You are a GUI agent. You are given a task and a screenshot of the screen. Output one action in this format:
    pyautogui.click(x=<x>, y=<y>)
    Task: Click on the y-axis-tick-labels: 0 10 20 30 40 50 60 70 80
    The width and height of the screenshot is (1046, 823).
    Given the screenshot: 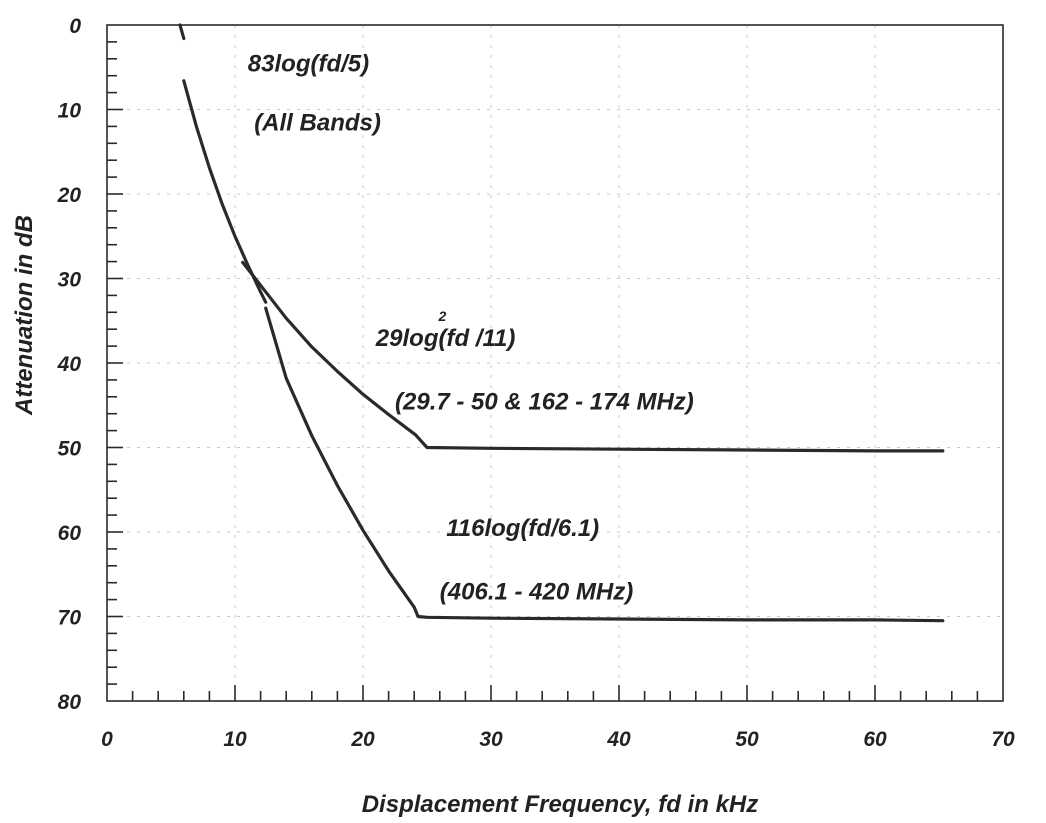 What is the action you would take?
    pyautogui.click(x=69, y=364)
    